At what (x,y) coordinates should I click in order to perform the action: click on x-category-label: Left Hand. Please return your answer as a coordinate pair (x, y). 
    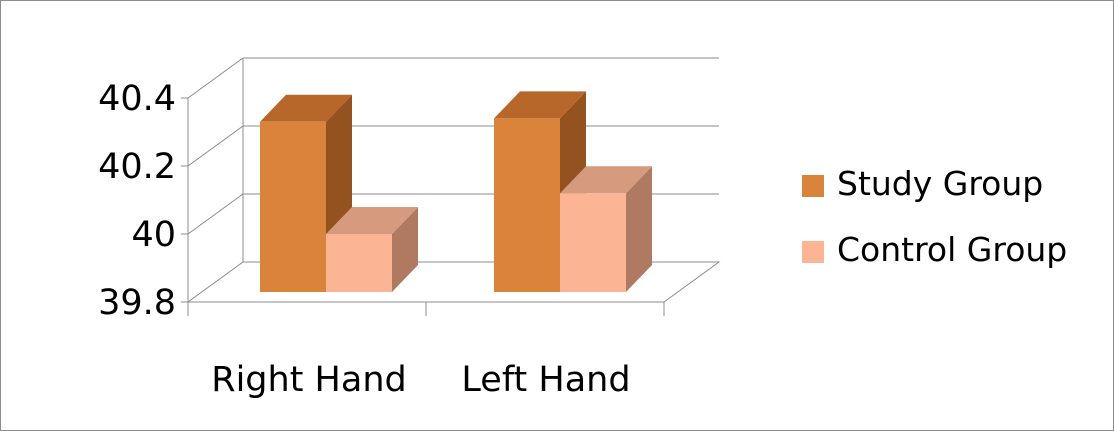
    Looking at the image, I should click on (545, 380).